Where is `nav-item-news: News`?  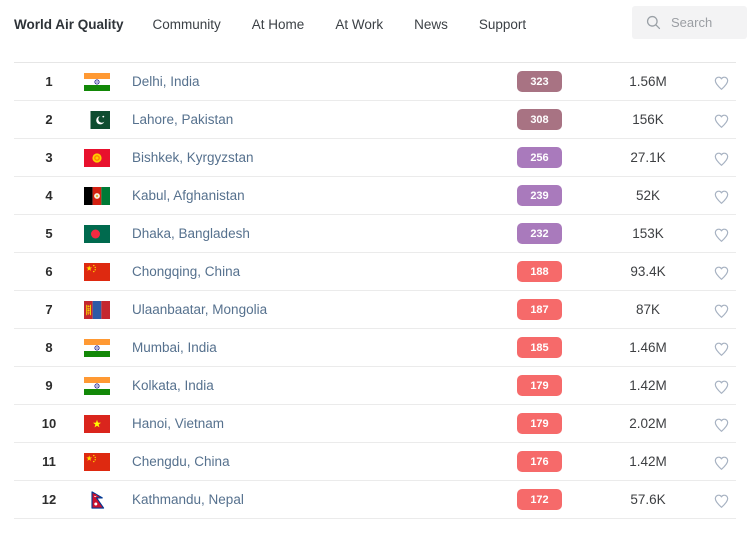
nav-item-news: News is located at coordinates (431, 24).